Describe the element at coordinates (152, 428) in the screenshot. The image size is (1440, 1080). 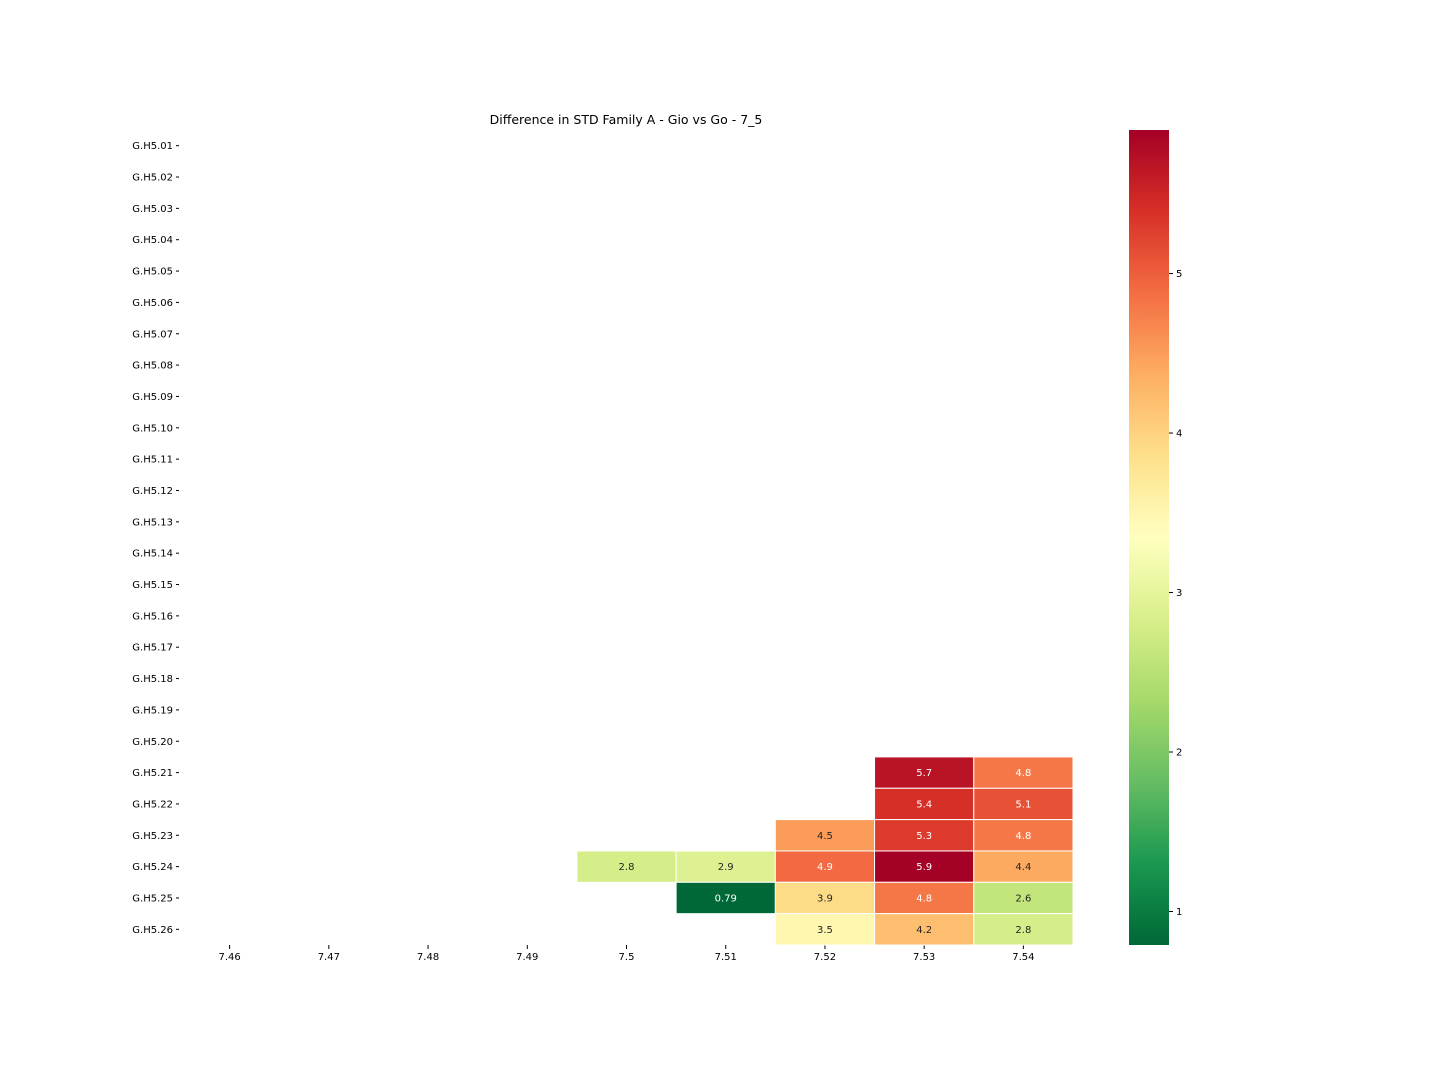
I see `y-tick-label: G.H5.10` at that location.